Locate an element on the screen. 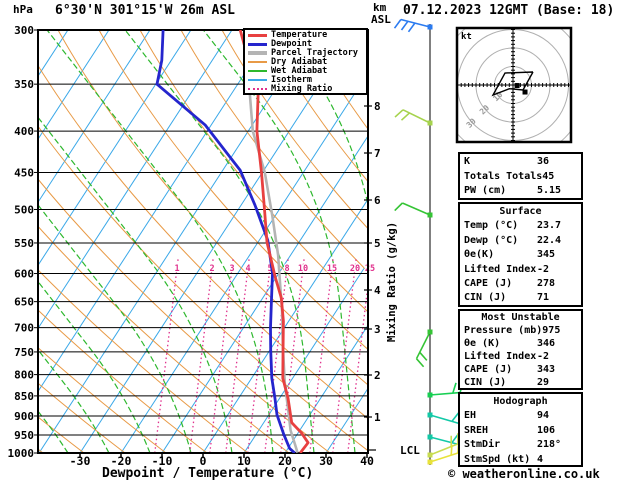  stat-label: CIN (J) is located at coordinates (485, 382).